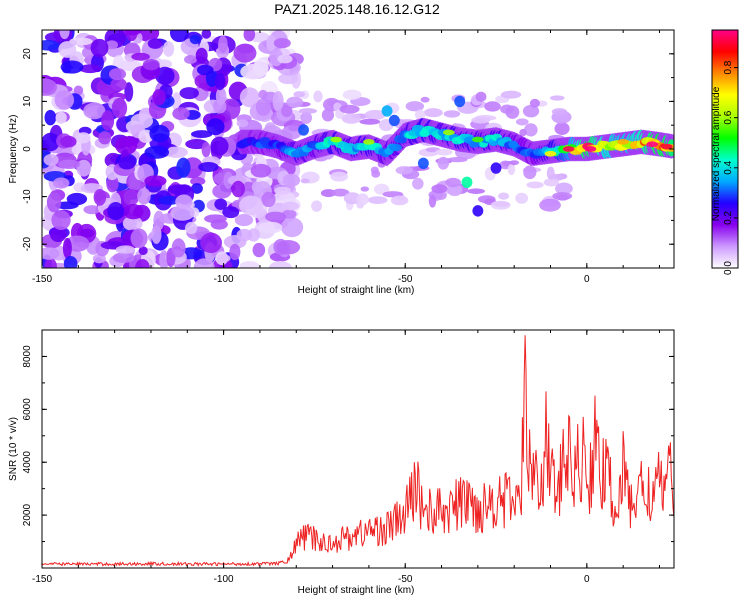 The width and height of the screenshot is (750, 600). Describe the element at coordinates (13, 449) in the screenshot. I see `snr-y-axis-label: SNR (10 * v/v)` at that location.